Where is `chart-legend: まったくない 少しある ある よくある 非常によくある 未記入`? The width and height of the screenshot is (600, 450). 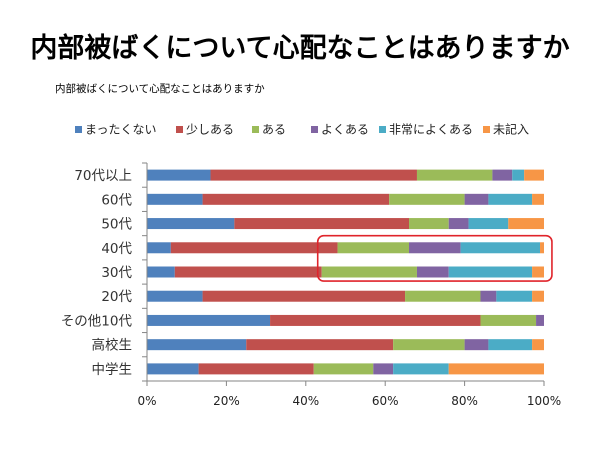 chart-legend: まったくない 少しある ある よくある 非常によくある 未記入 is located at coordinates (302, 129).